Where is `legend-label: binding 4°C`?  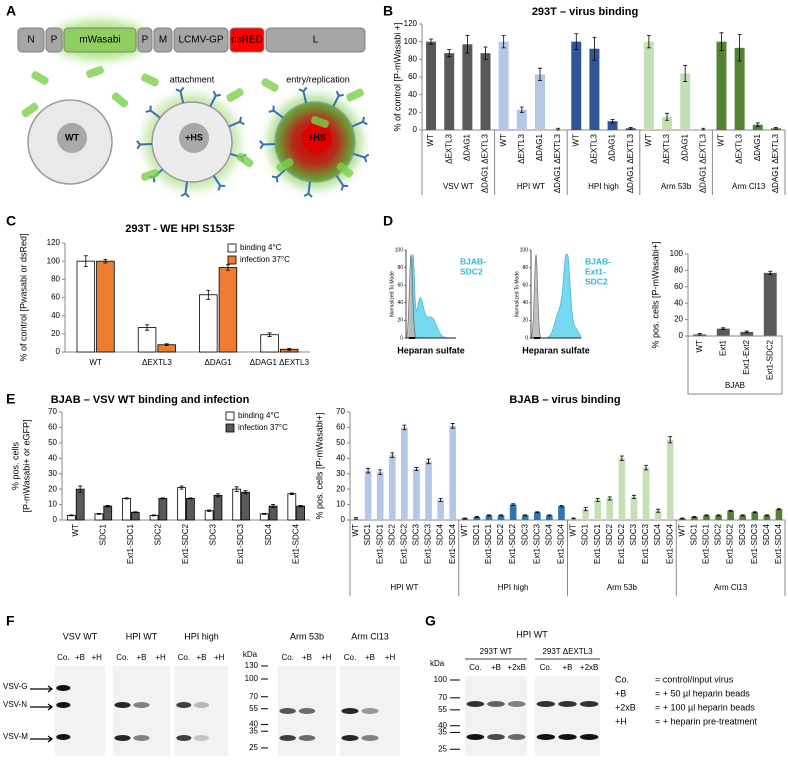
legend-label: binding 4°C is located at coordinates (261, 247).